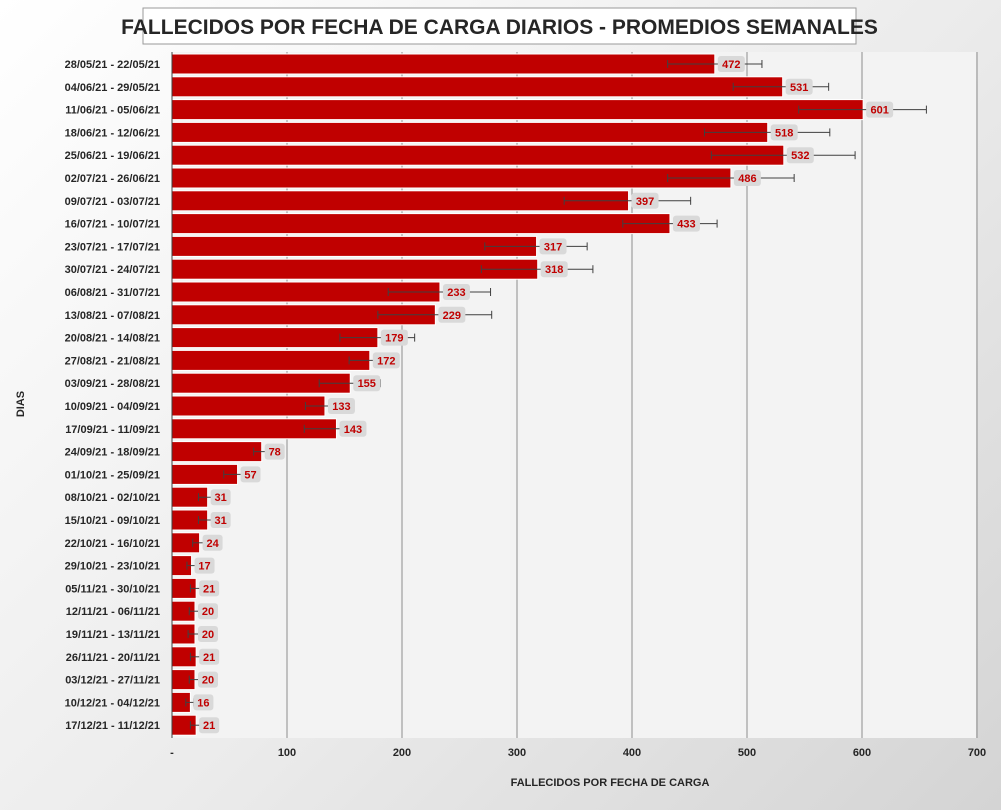 This screenshot has height=810, width=1001. Describe the element at coordinates (456, 293) in the screenshot. I see `data-label: 233` at that location.